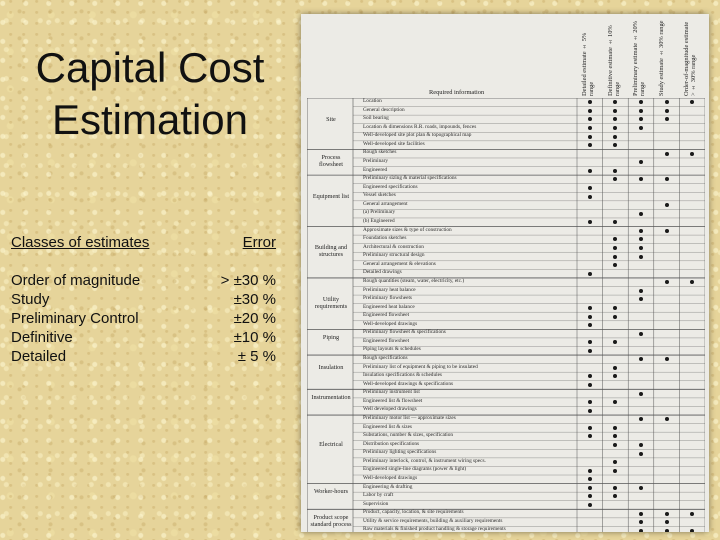 The image size is (720, 540). I want to click on class-error: ±20 %, so click(254, 318).